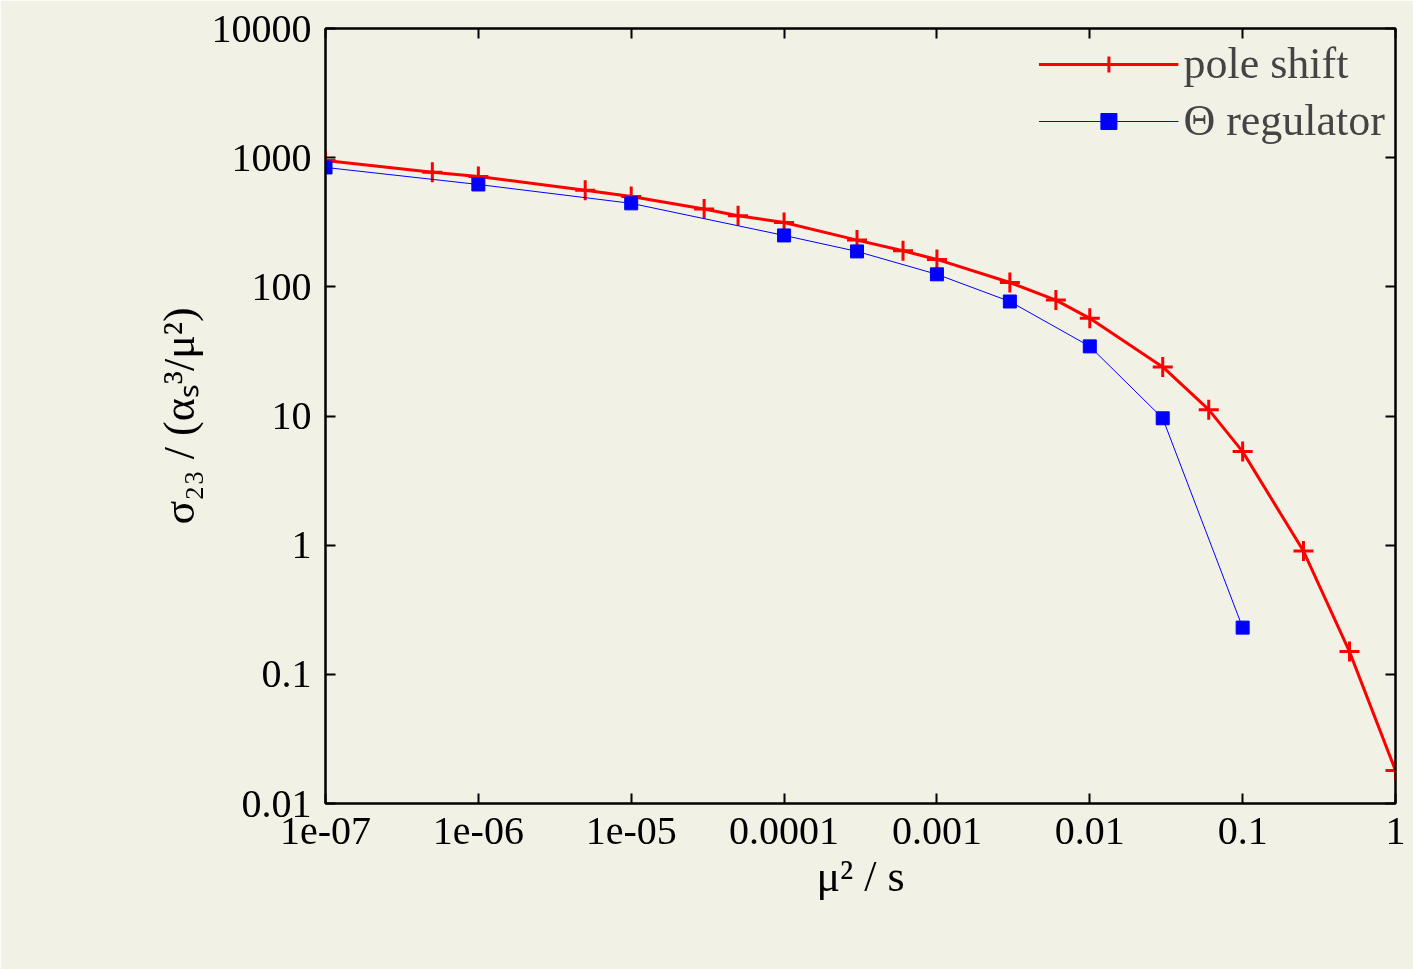 The image size is (1413, 969). I want to click on legend-label: Θ regulator, so click(1284, 120).